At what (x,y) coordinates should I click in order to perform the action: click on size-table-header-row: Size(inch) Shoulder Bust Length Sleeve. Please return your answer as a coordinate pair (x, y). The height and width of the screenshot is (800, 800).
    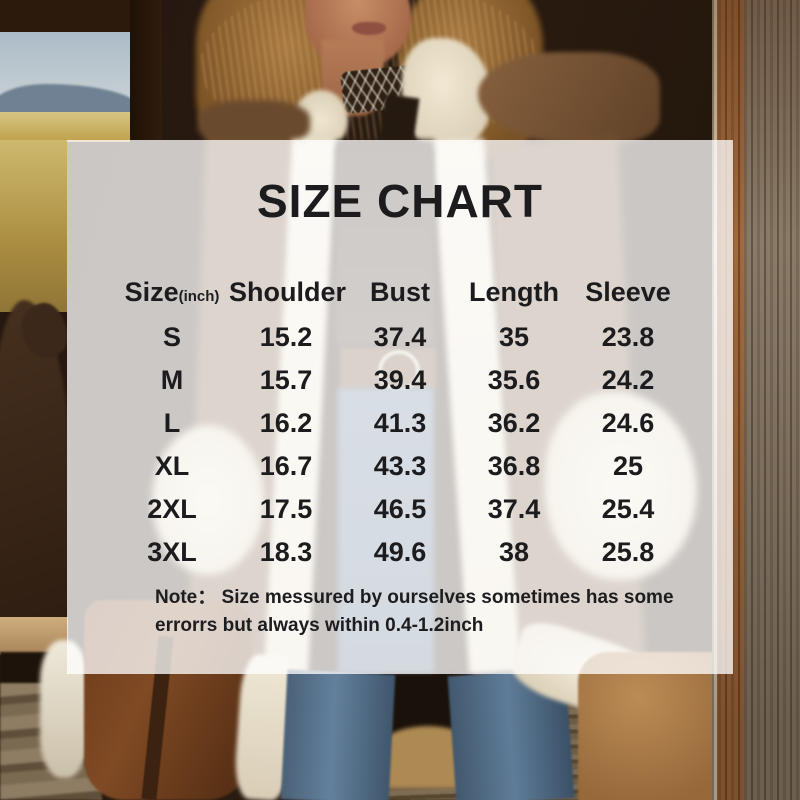
    Looking at the image, I should click on (400, 292).